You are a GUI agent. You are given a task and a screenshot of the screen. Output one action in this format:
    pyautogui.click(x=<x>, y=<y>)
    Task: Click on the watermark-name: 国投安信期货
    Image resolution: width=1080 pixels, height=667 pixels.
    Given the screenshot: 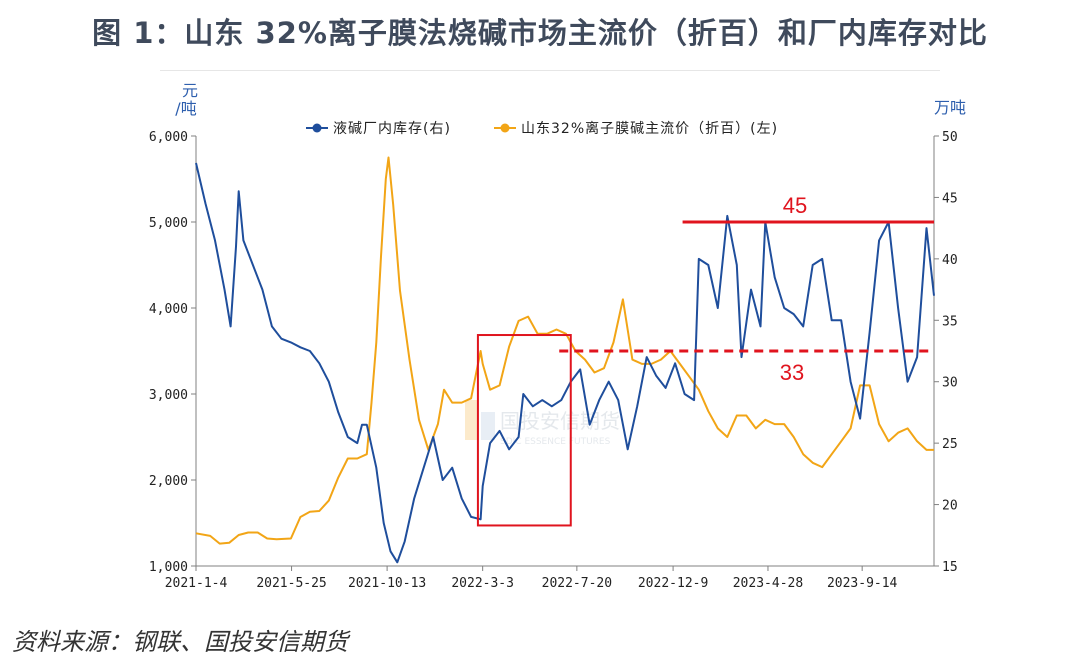 What is the action you would take?
    pyautogui.click(x=560, y=421)
    